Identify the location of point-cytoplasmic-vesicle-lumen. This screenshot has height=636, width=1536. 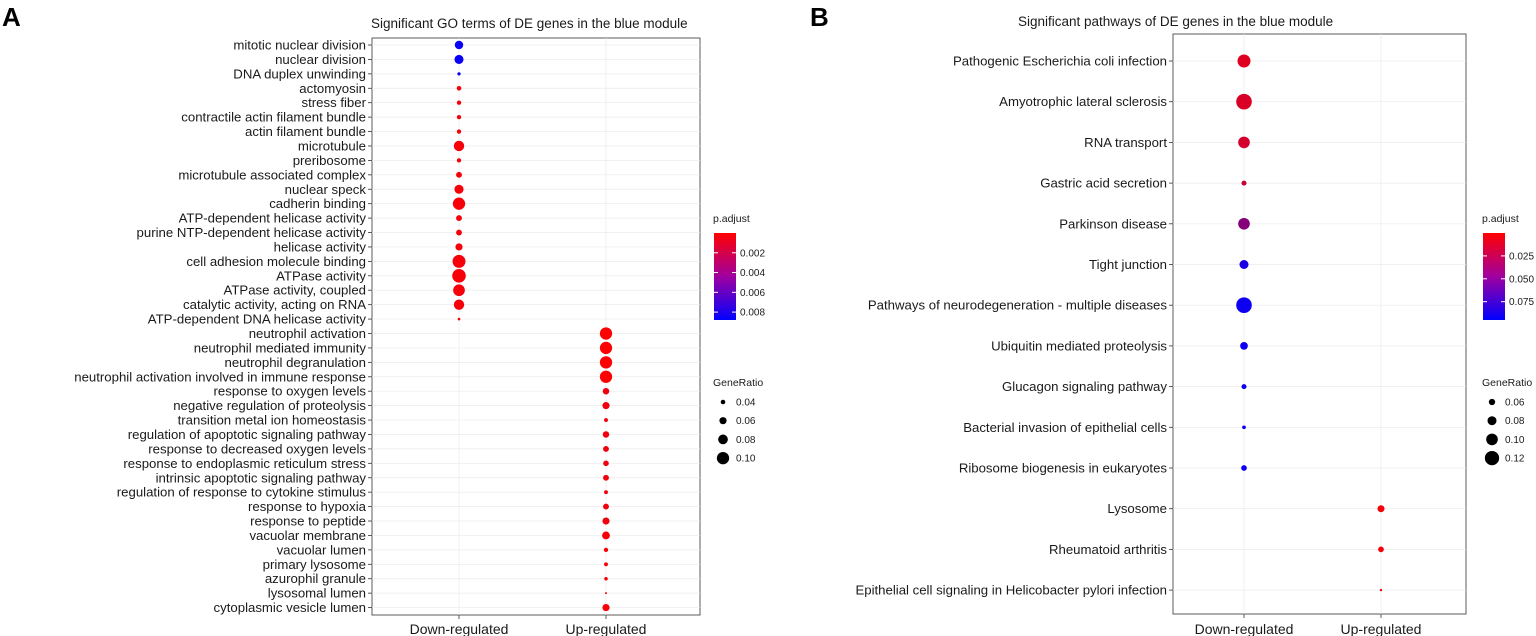
(606, 607).